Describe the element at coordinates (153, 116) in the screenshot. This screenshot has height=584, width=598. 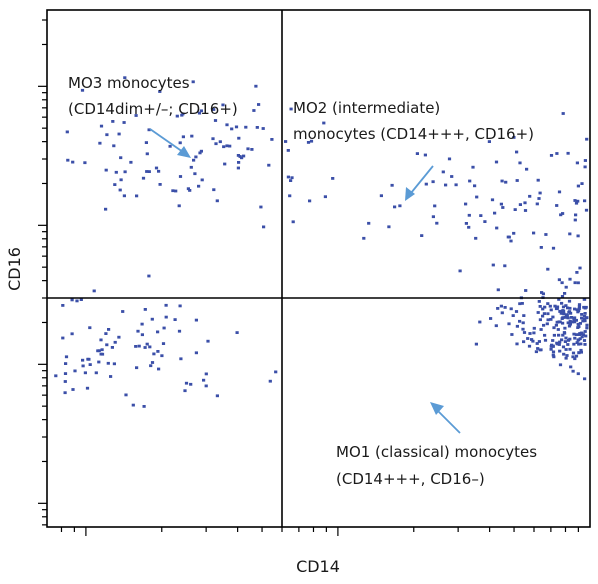
I see `annotation-mo3: MO3 monocytes (CD14dim+/–; CD16+)` at that location.